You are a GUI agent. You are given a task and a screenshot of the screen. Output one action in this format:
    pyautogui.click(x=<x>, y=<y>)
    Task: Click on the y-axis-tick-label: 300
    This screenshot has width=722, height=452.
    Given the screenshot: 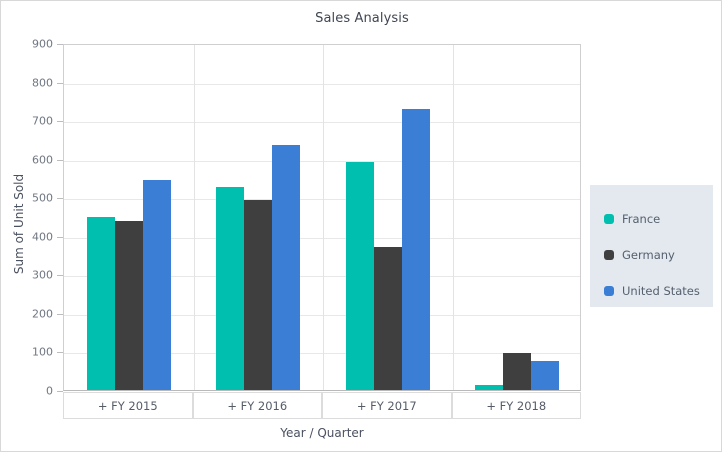 What is the action you would take?
    pyautogui.click(x=42, y=275)
    